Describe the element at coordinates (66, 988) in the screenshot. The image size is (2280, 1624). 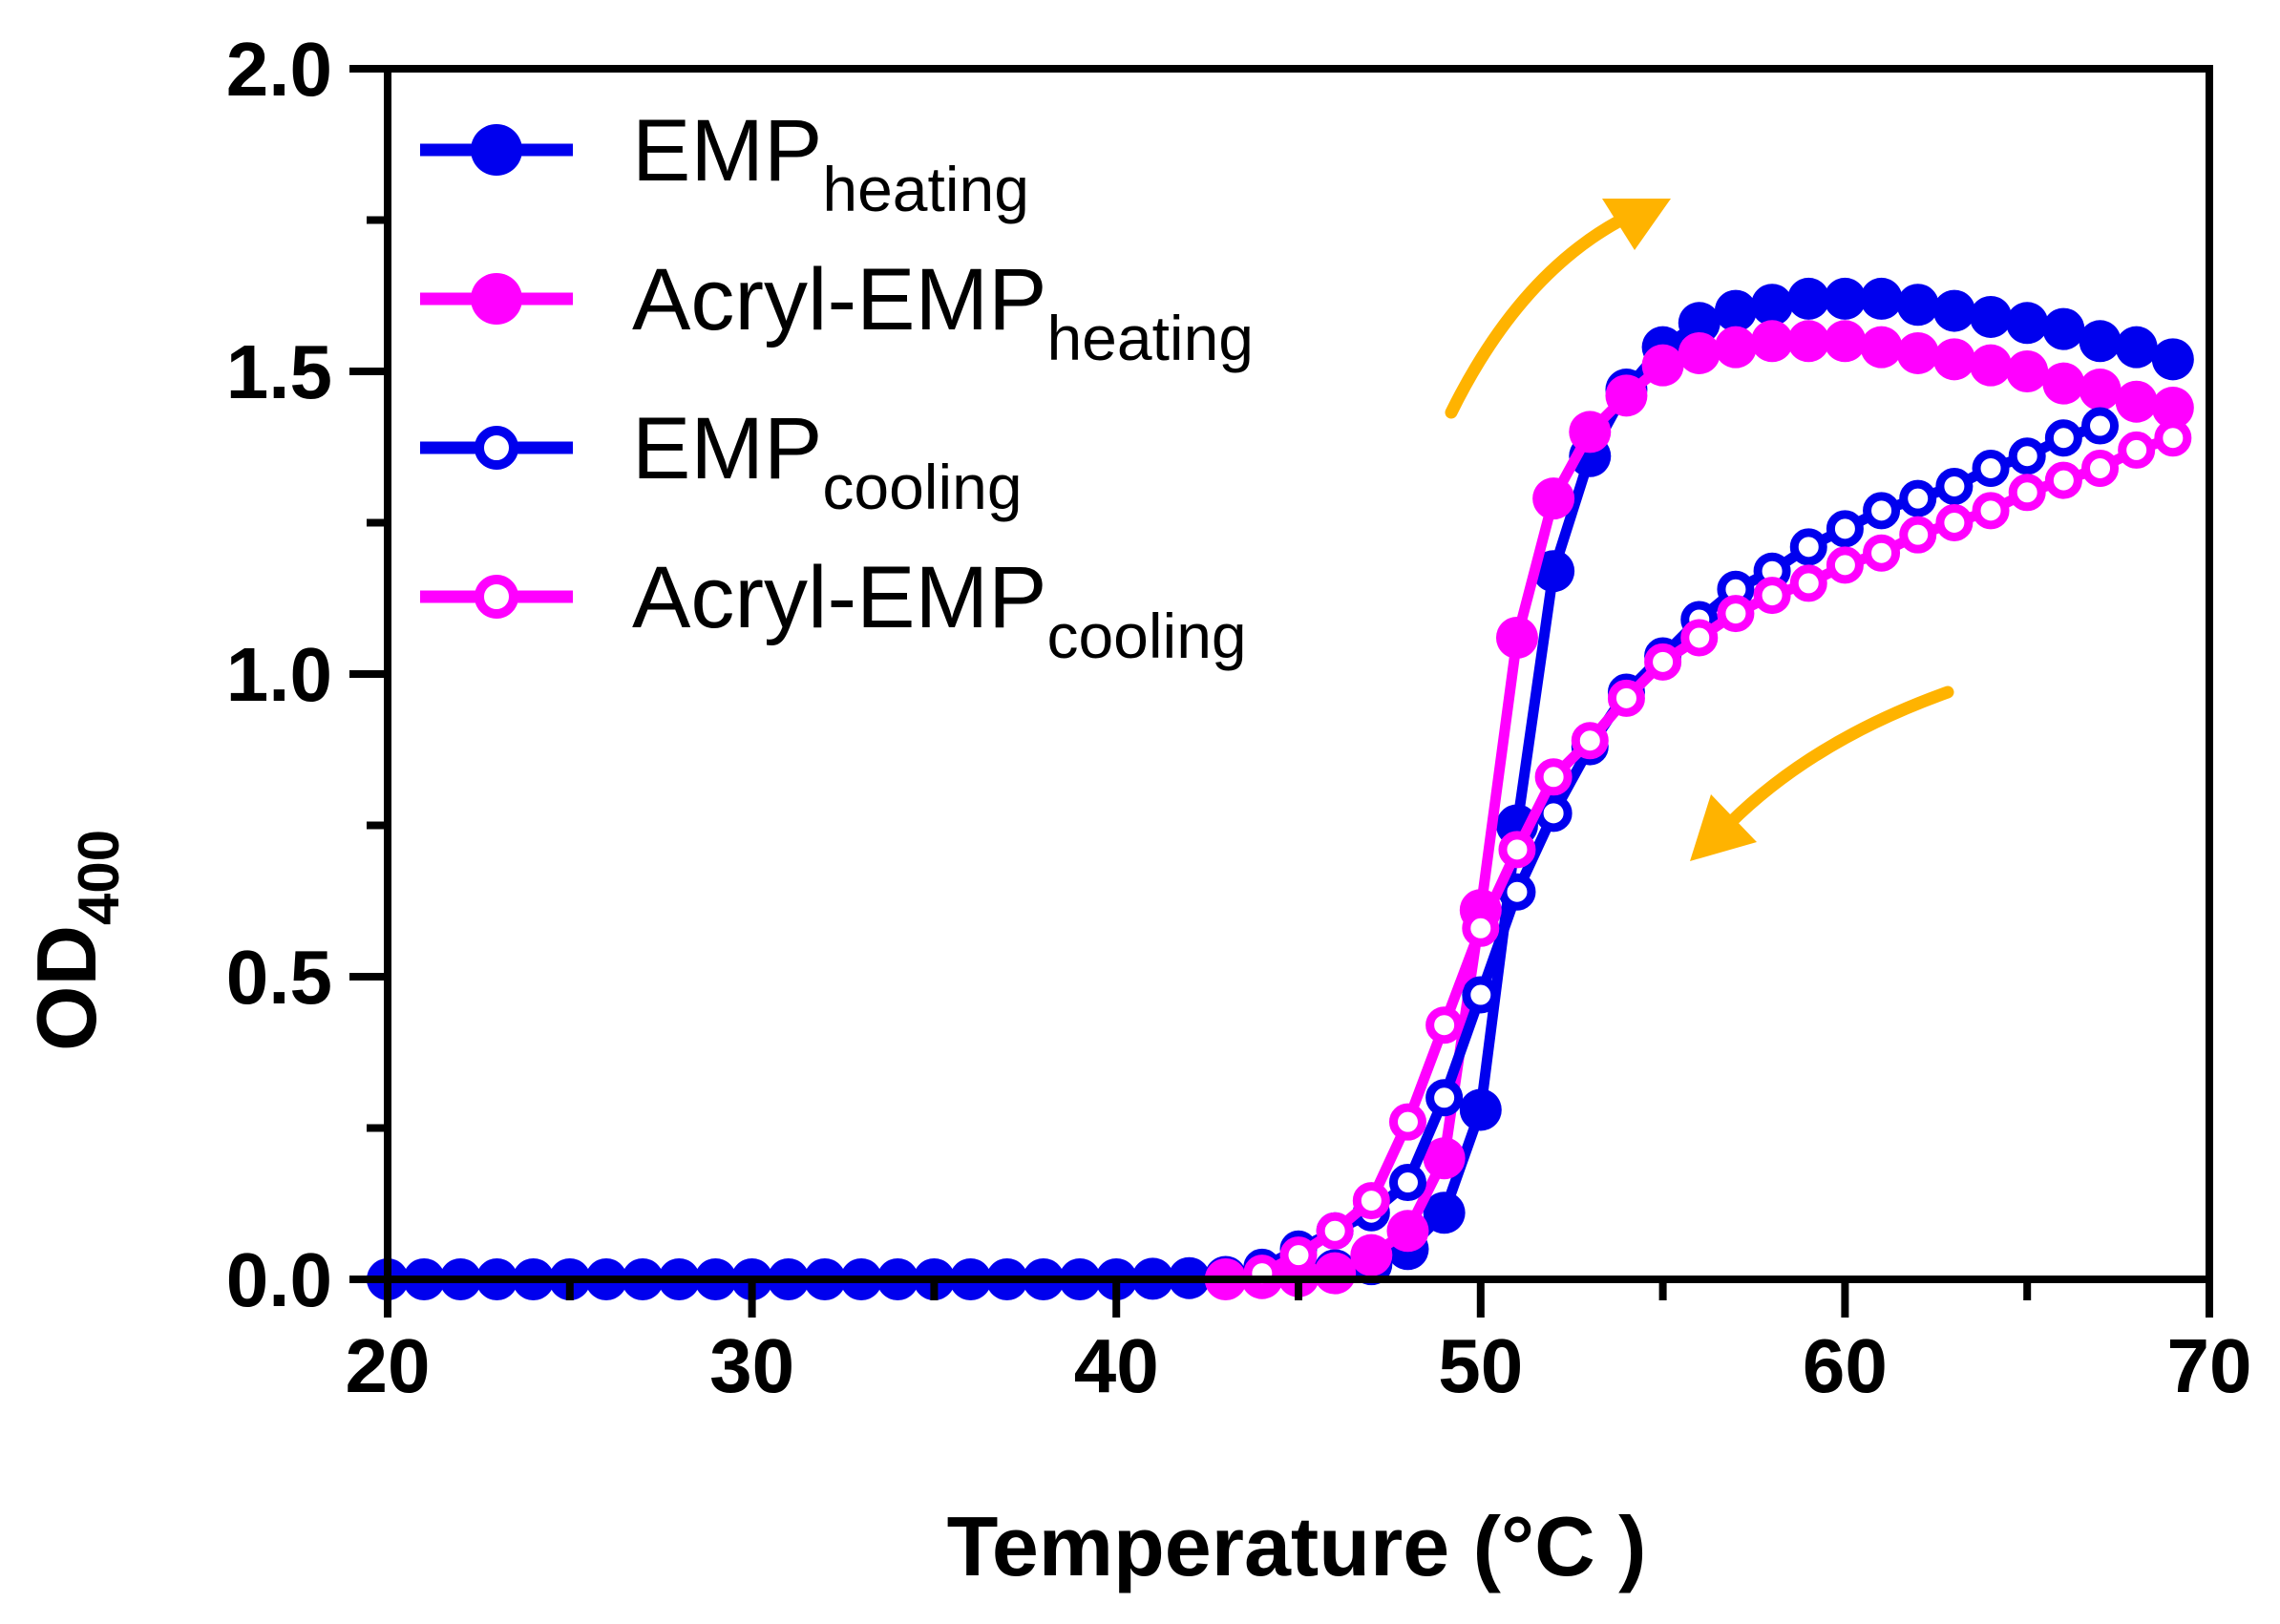
I see `y-axis-title-main: OD` at that location.